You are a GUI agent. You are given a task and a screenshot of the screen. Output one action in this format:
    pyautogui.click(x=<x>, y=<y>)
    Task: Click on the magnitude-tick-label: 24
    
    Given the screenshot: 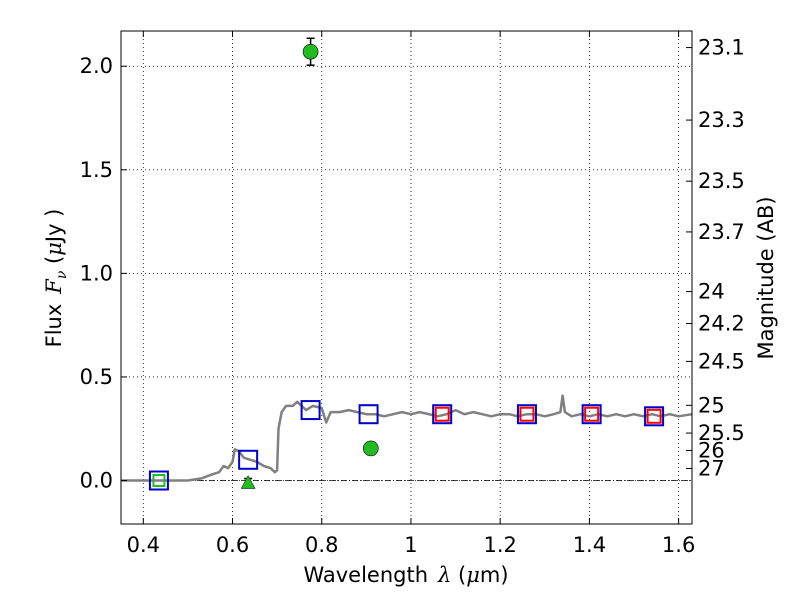 What is the action you would take?
    pyautogui.click(x=711, y=292)
    